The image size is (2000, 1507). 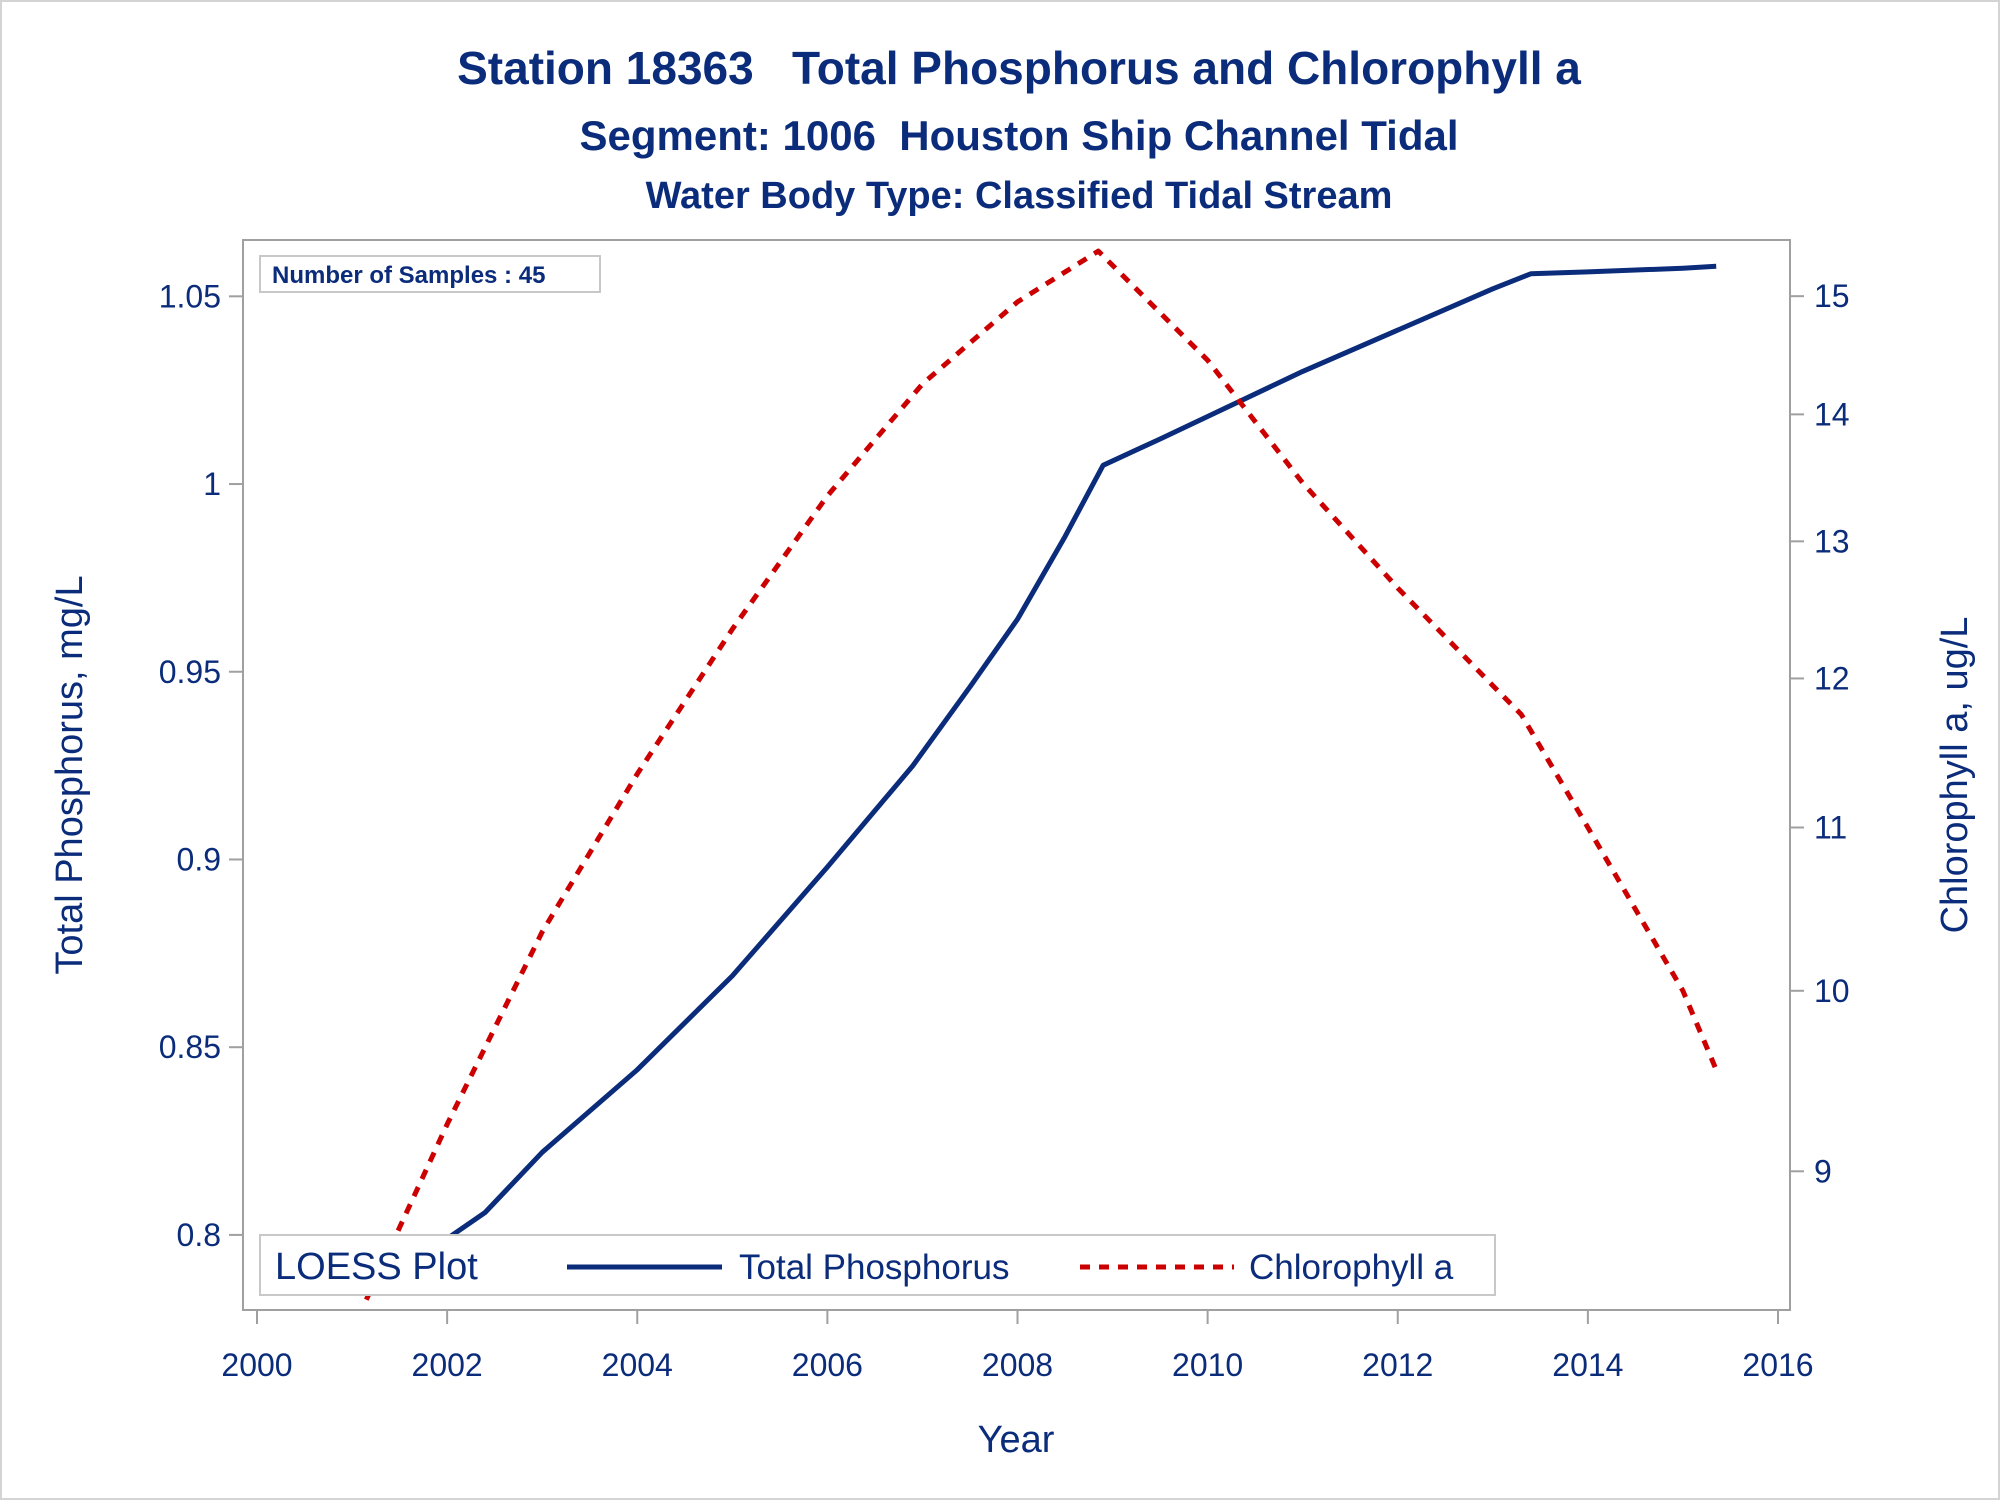 I want to click on sample-count-inset: Number of Samples : 45, so click(x=430, y=274).